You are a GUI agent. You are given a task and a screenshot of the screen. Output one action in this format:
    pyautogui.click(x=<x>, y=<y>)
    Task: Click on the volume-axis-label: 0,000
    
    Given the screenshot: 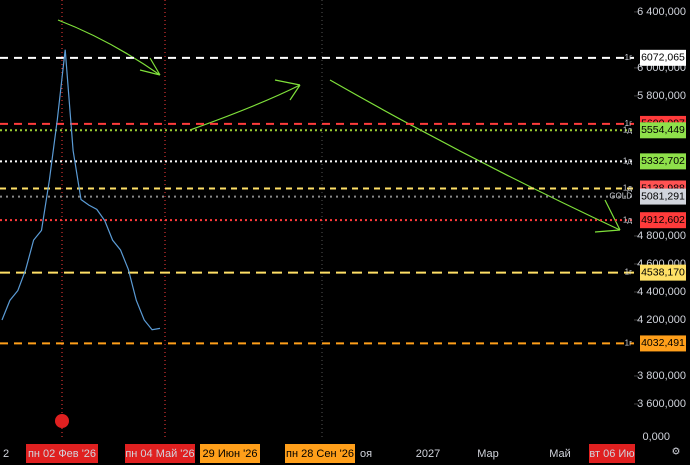 What is the action you would take?
    pyautogui.click(x=656, y=437)
    